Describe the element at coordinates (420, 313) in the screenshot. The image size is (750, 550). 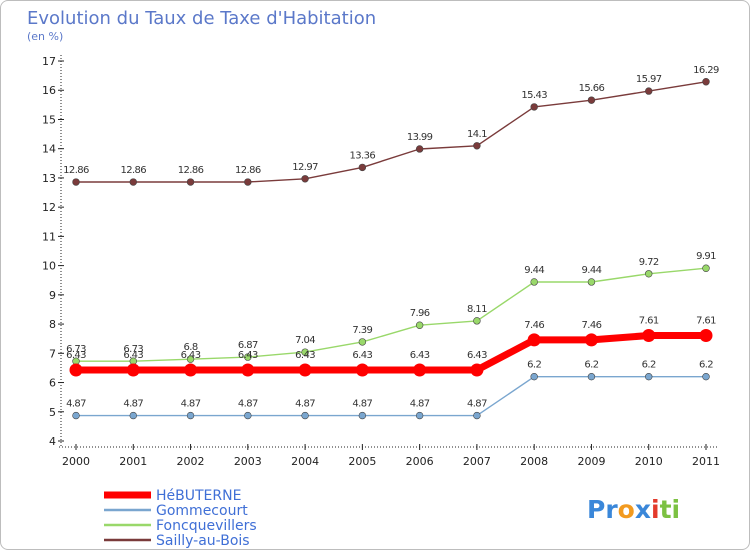
I see `data-label: 7.96` at that location.